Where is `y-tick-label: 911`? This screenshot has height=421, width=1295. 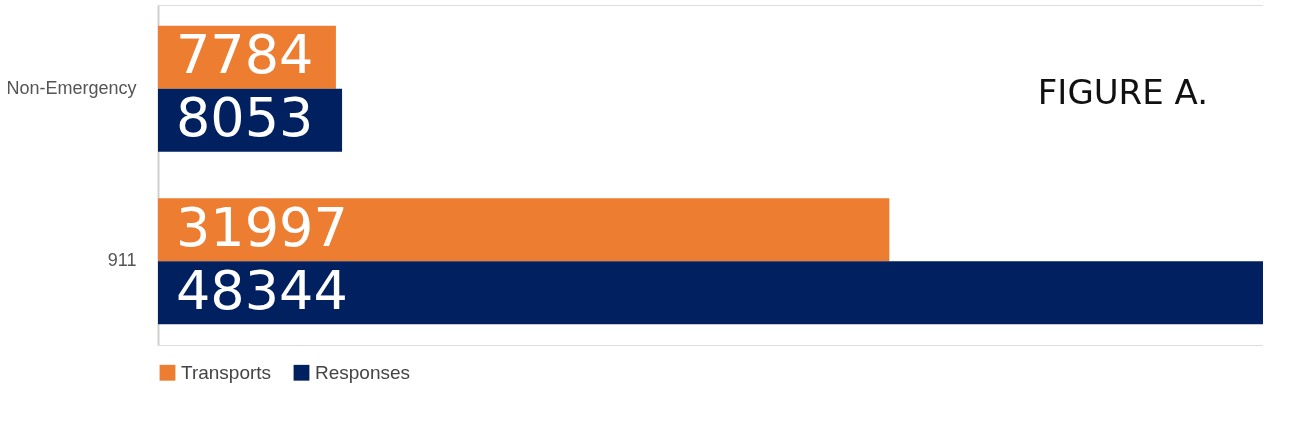
y-tick-label: 911 is located at coordinates (122, 260).